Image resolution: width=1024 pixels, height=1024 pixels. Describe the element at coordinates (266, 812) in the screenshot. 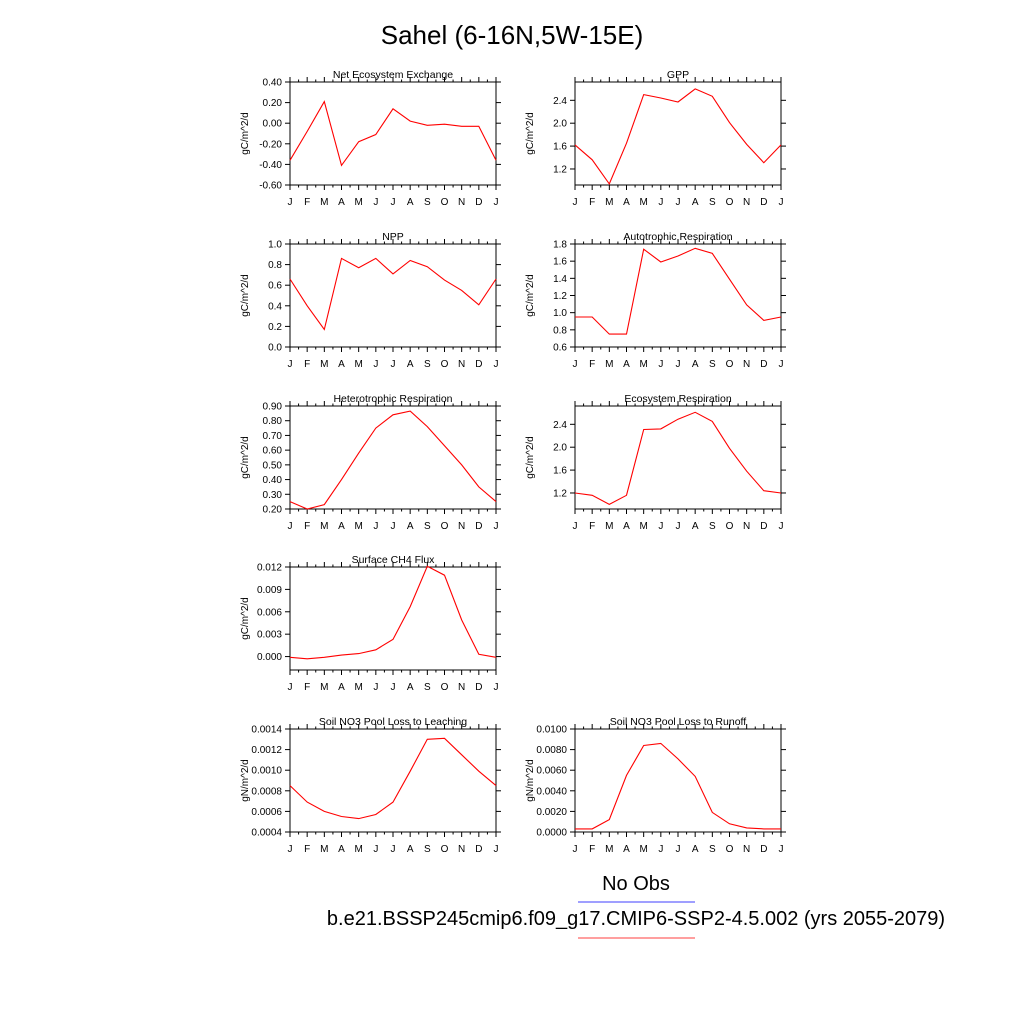

I see `y-tick-label: 0.0006` at that location.